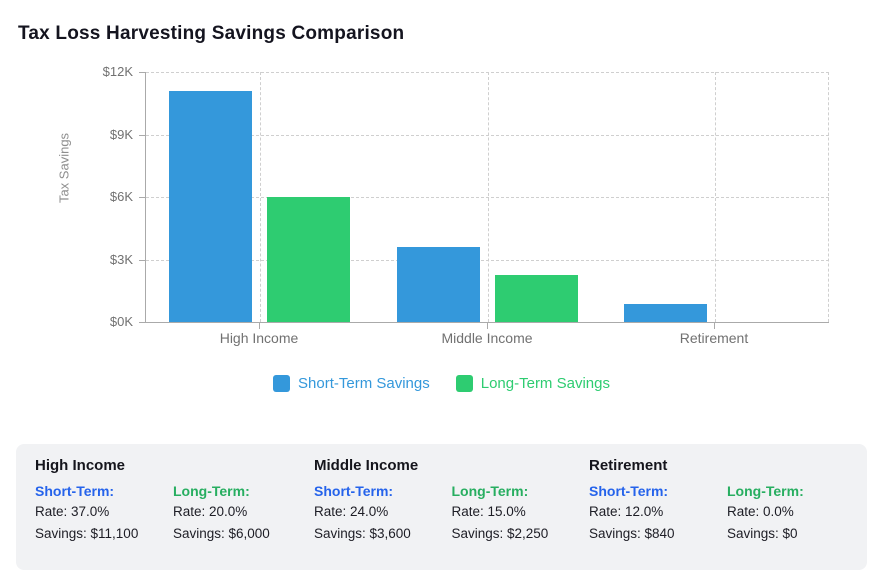 The width and height of the screenshot is (883, 580). Describe the element at coordinates (121, 321) in the screenshot. I see `y-tick-label: $0K` at that location.